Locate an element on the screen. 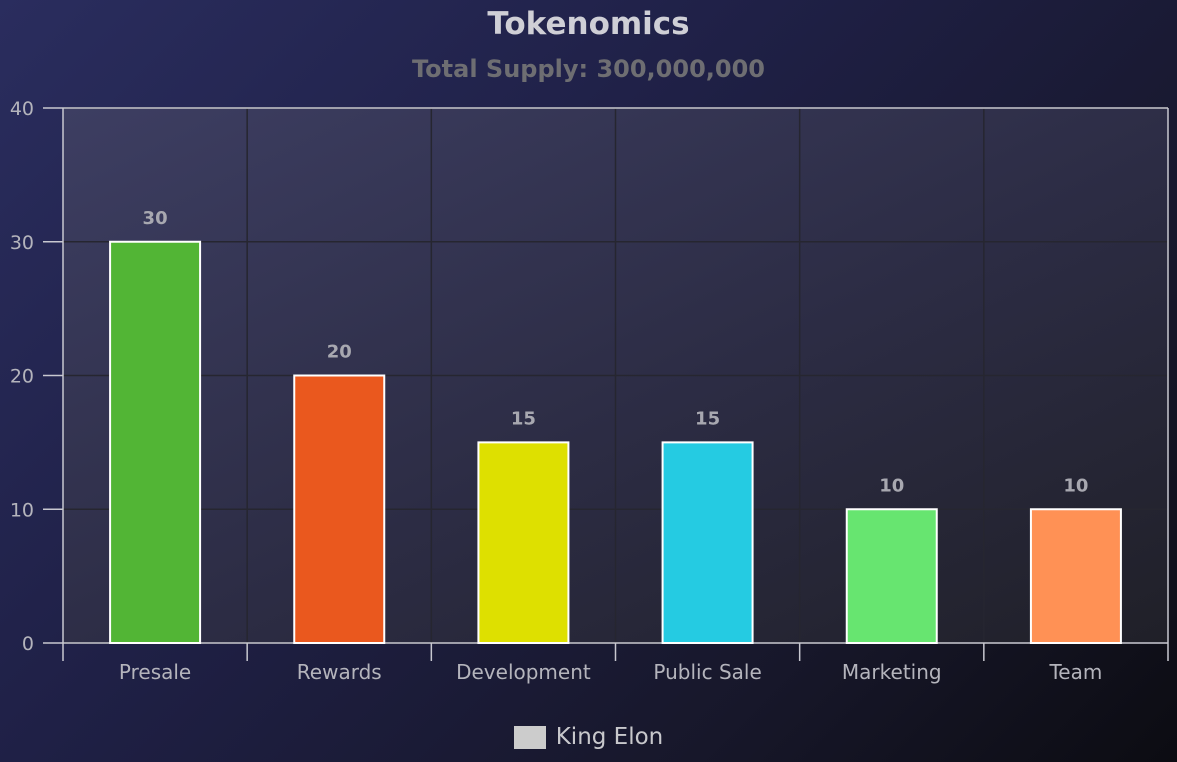 The width and height of the screenshot is (1177, 762). x-tick-label: Development is located at coordinates (523, 672).